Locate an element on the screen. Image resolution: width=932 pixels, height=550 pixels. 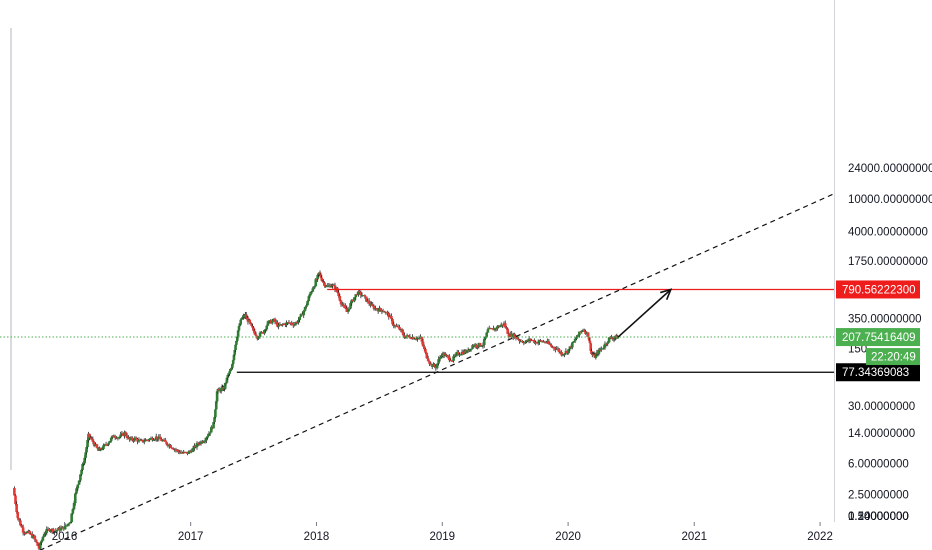
projection-arrow-head is located at coordinates (666, 294).